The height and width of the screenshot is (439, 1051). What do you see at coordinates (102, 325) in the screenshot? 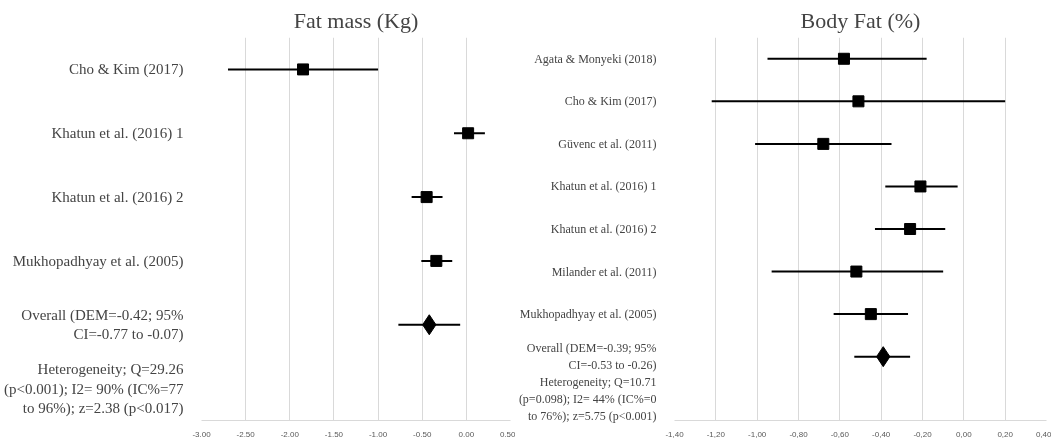
I see `y-tick-label: Overall (DEM=-0.42; 95% CI=-0.77 to -0.07)` at bounding box center [102, 325].